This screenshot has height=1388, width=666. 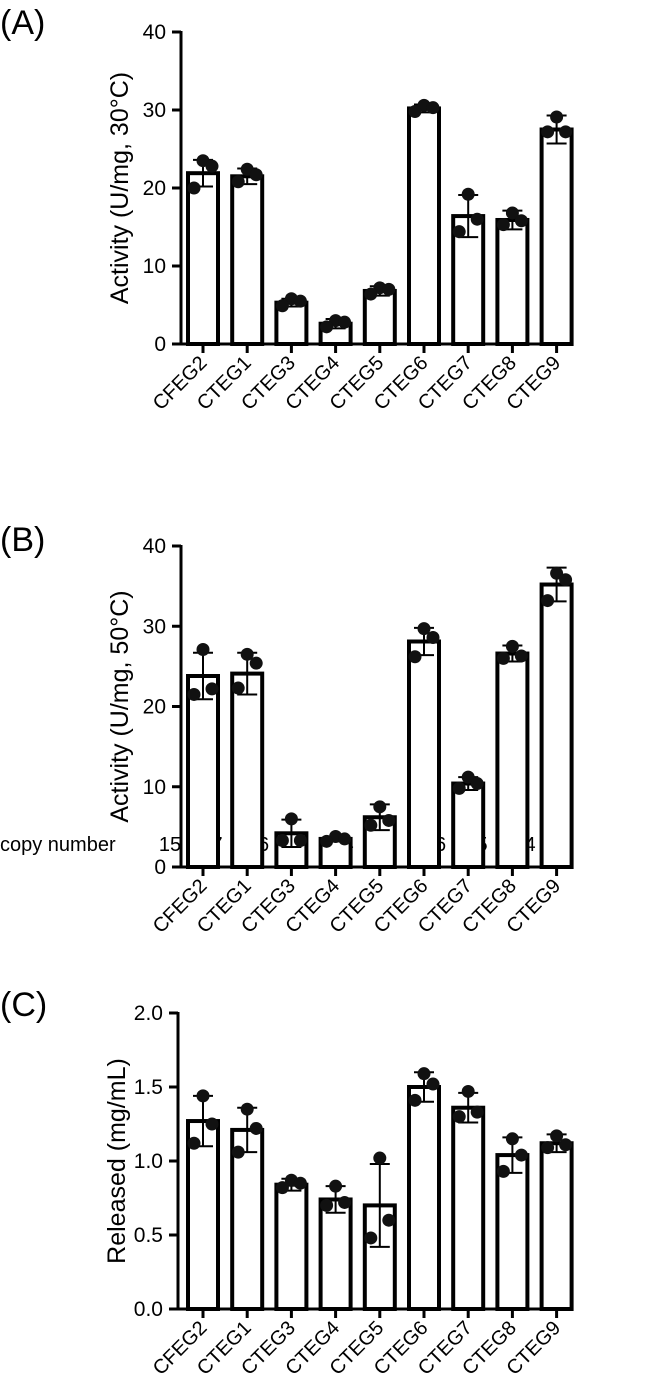 What do you see at coordinates (148, 1309) in the screenshot?
I see `y-tick-label: 0.0` at bounding box center [148, 1309].